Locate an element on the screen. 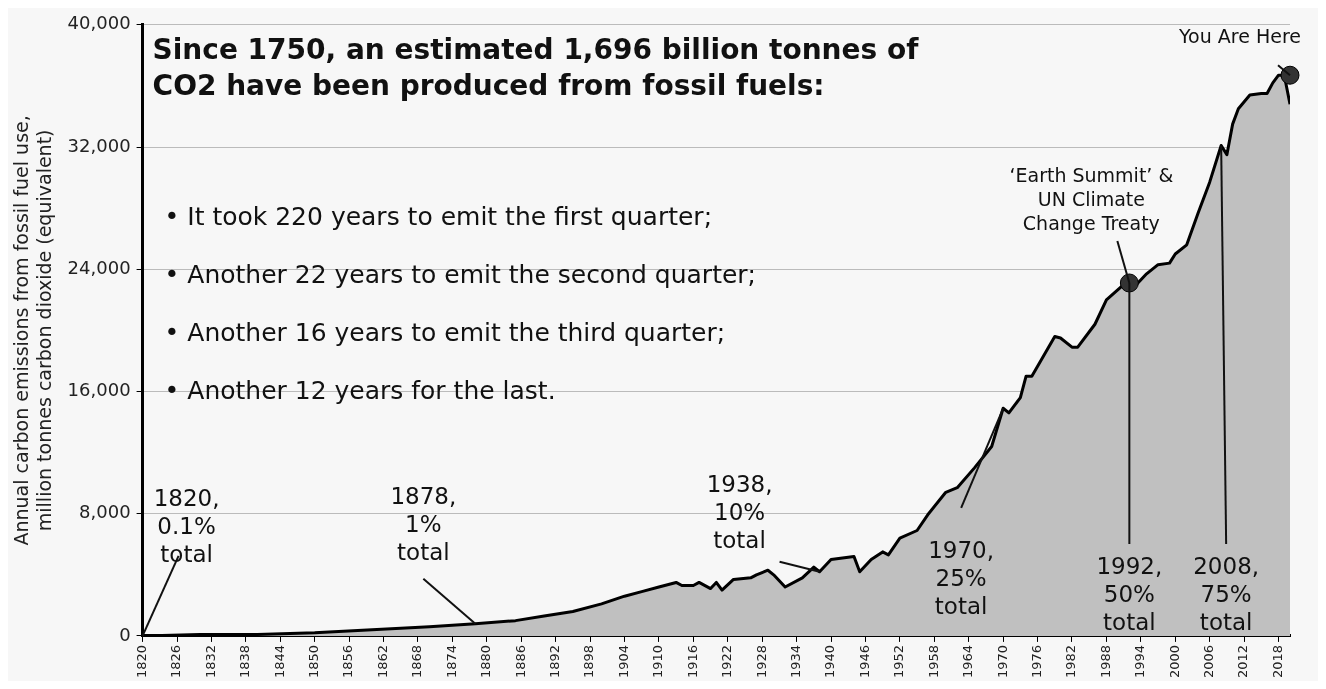  x-tick-label: 2000 is located at coordinates (1174, 661).